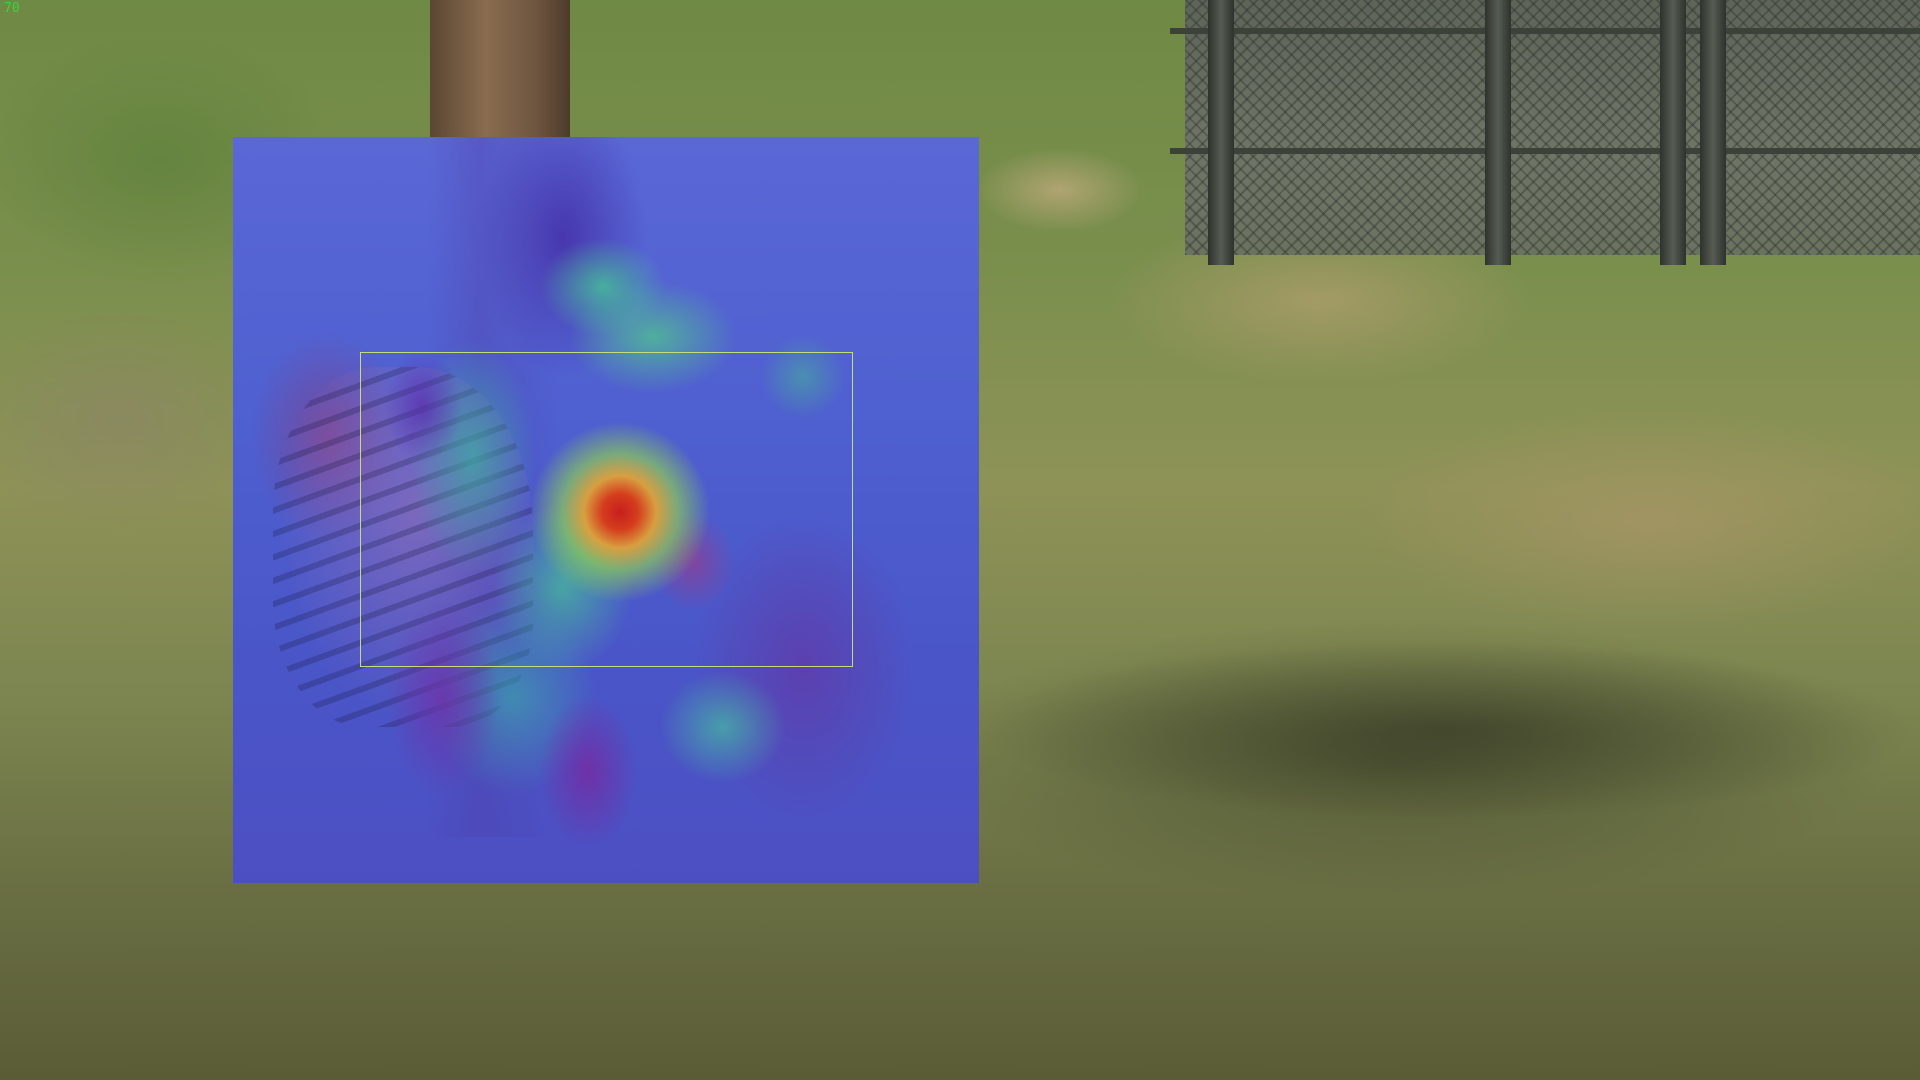 The height and width of the screenshot is (1080, 1920). I want to click on frame-counter: 70, so click(12, 8).